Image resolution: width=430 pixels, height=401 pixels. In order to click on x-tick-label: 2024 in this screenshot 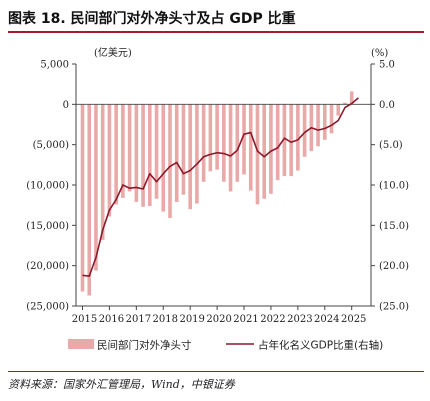, I will do `click(326, 319)`.